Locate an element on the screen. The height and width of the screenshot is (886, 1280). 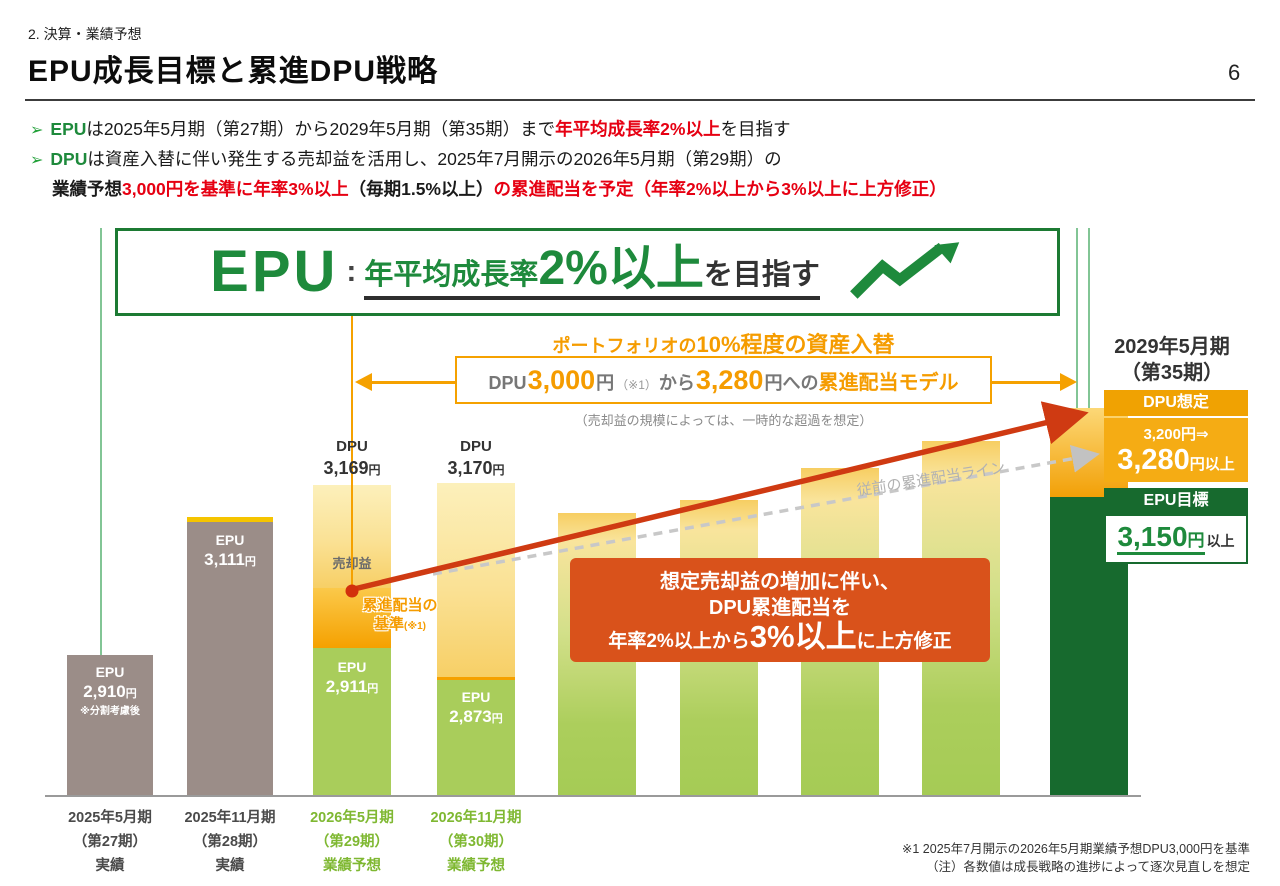
bar-29th-epu-value-line: 2,911円 is located at coordinates (352, 687).